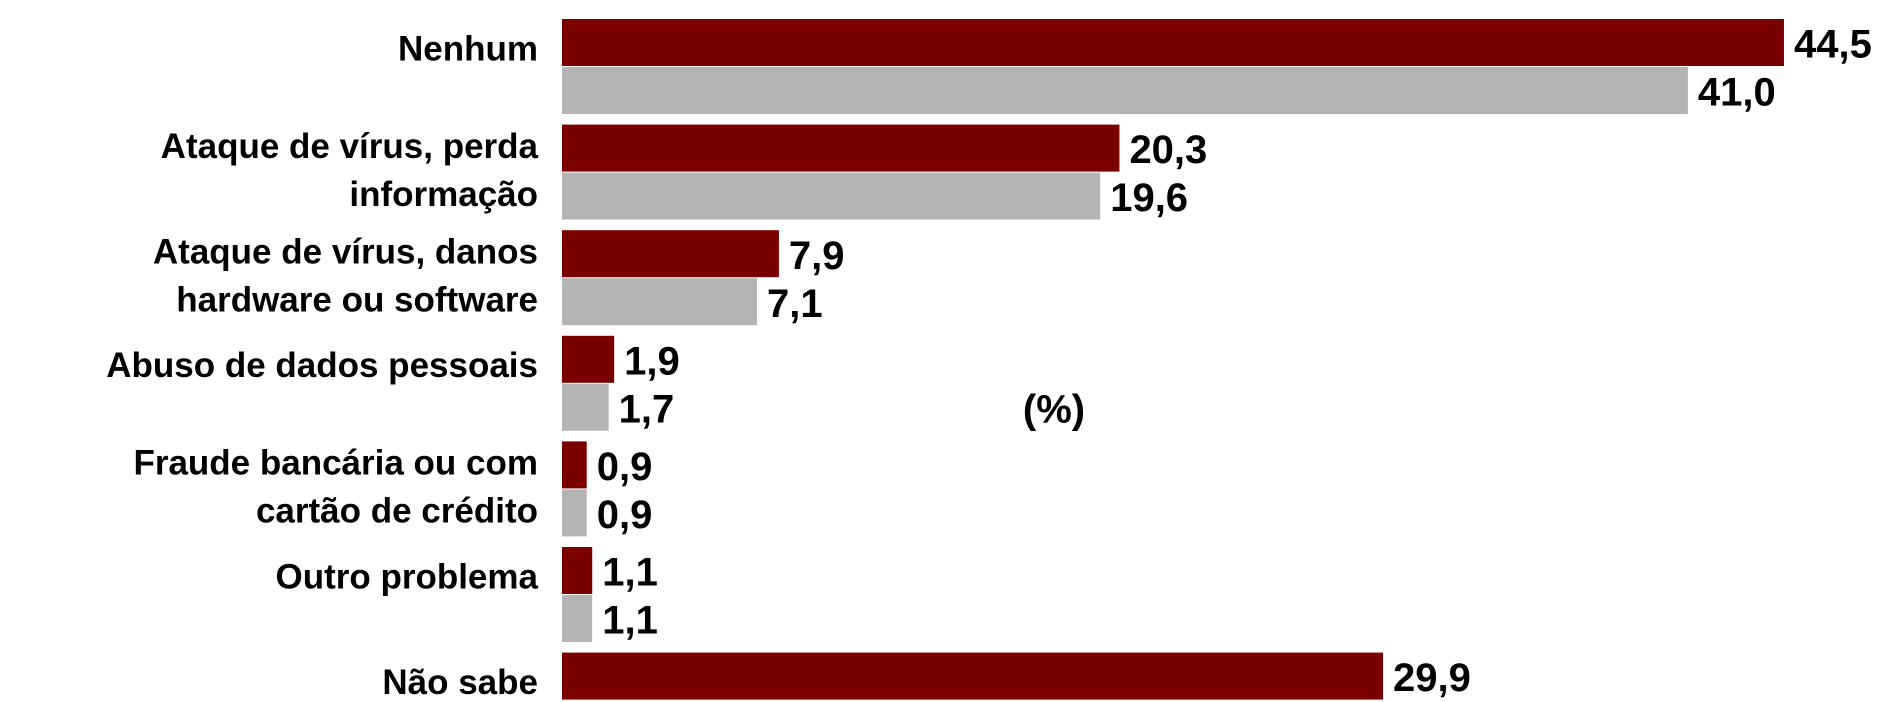  Describe the element at coordinates (817, 256) in the screenshot. I see `value-label: 7,9` at that location.